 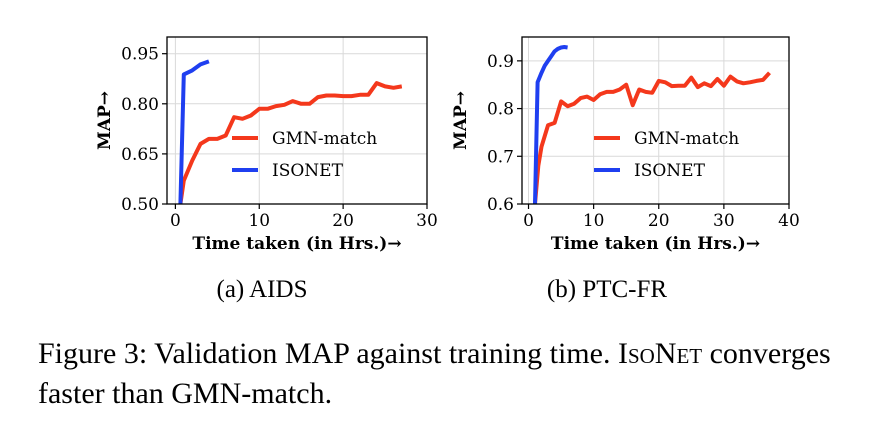 What do you see at coordinates (500, 157) in the screenshot?
I see `y-tick-label: 0.7` at bounding box center [500, 157].